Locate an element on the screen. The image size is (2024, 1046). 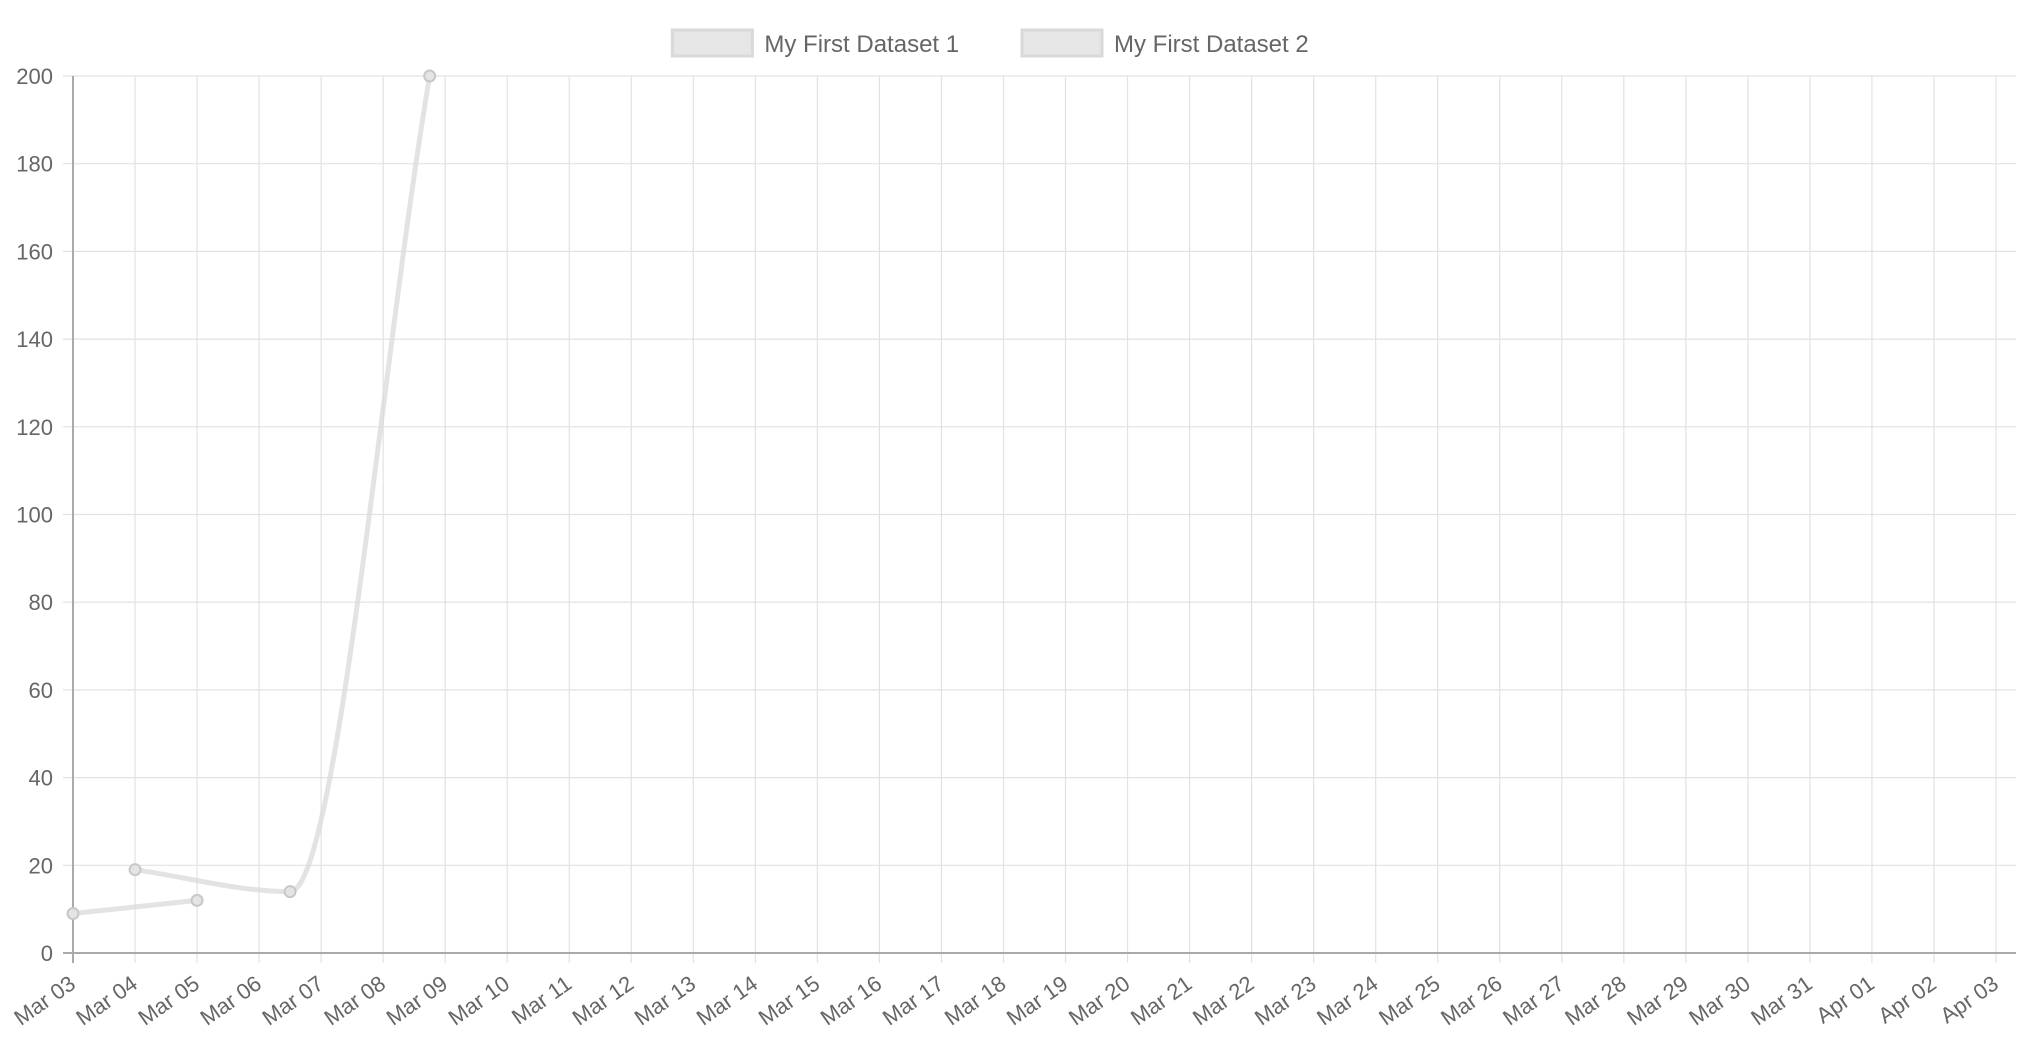
legend: My First Dataset 1 My First Dataset 2 is located at coordinates (989, 43).